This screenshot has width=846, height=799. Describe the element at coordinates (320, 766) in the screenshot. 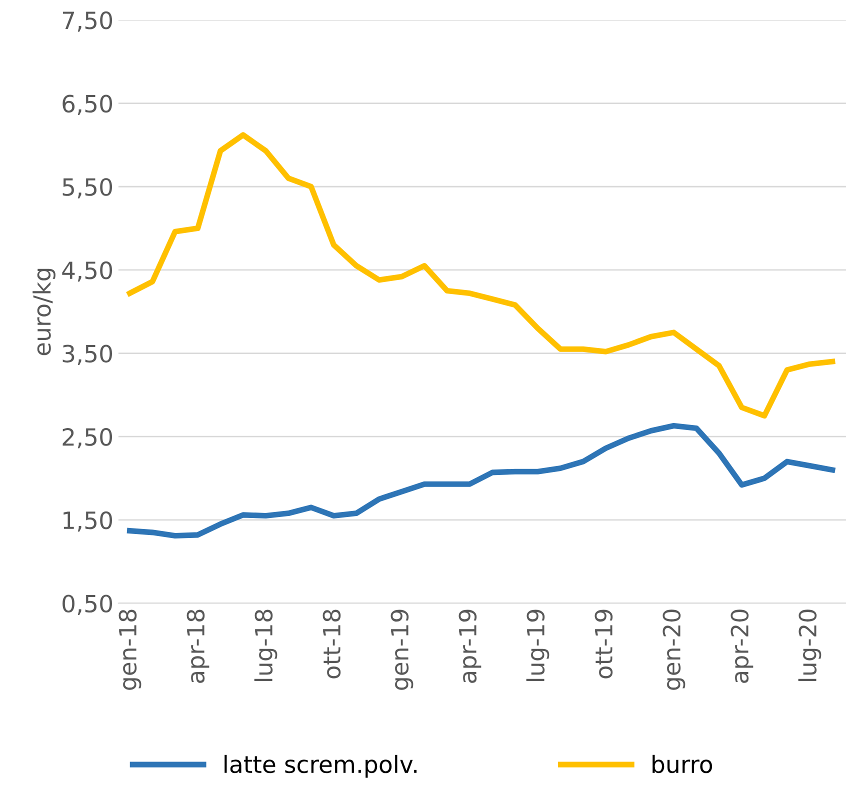

I see `legend-label: latte screm.polv.` at that location.